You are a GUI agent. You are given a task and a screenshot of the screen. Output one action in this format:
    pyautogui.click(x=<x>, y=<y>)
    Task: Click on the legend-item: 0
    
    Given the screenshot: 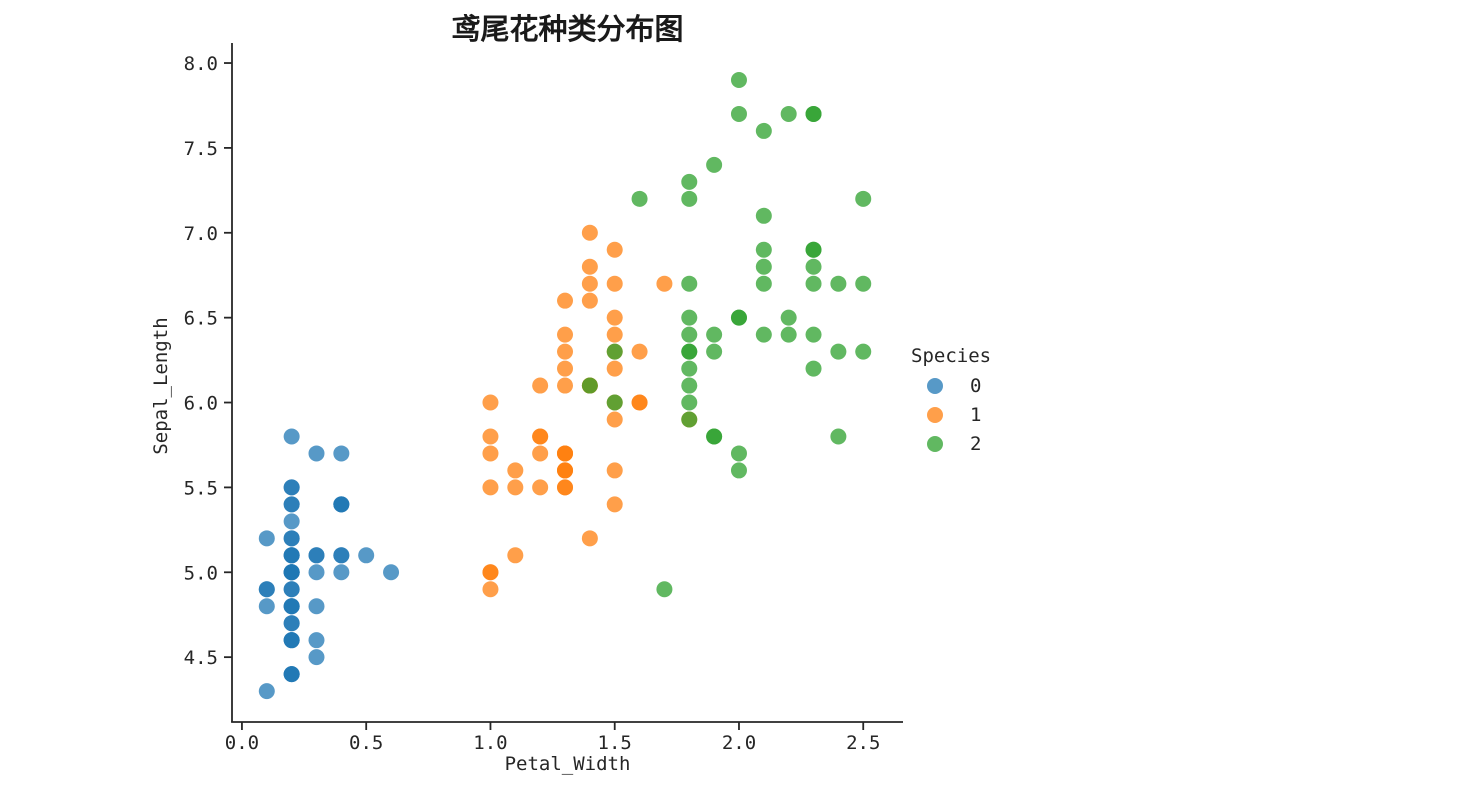 What is the action you would take?
    pyautogui.click(x=951, y=385)
    